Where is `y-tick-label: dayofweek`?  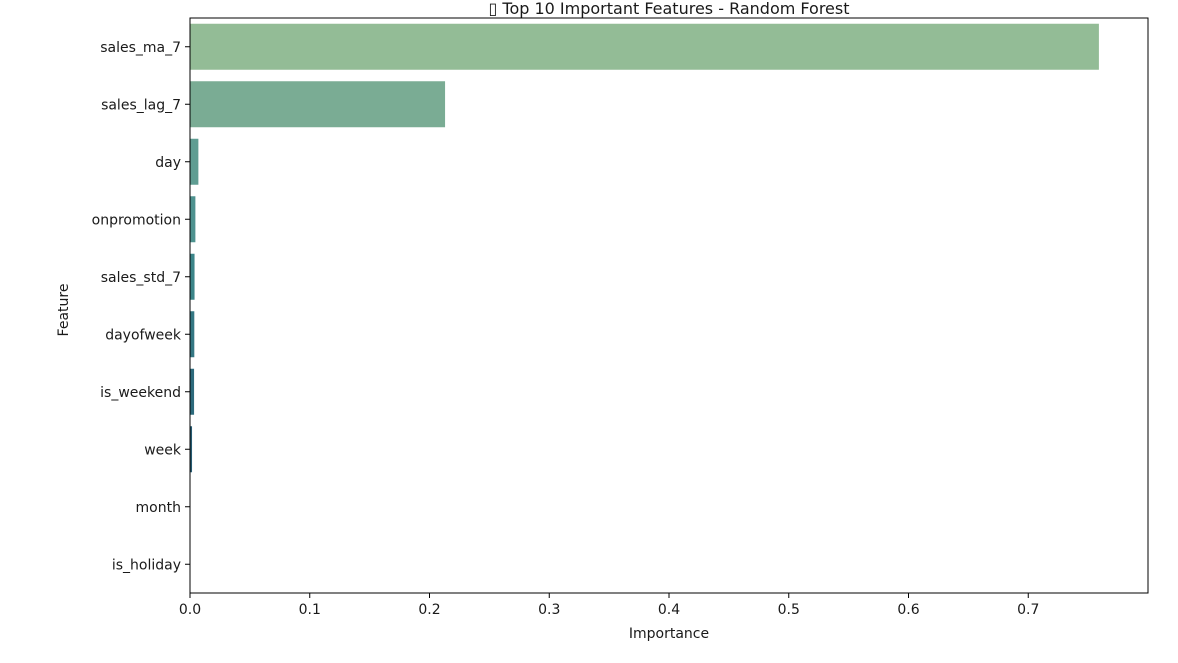
y-tick-label: dayofweek is located at coordinates (143, 335).